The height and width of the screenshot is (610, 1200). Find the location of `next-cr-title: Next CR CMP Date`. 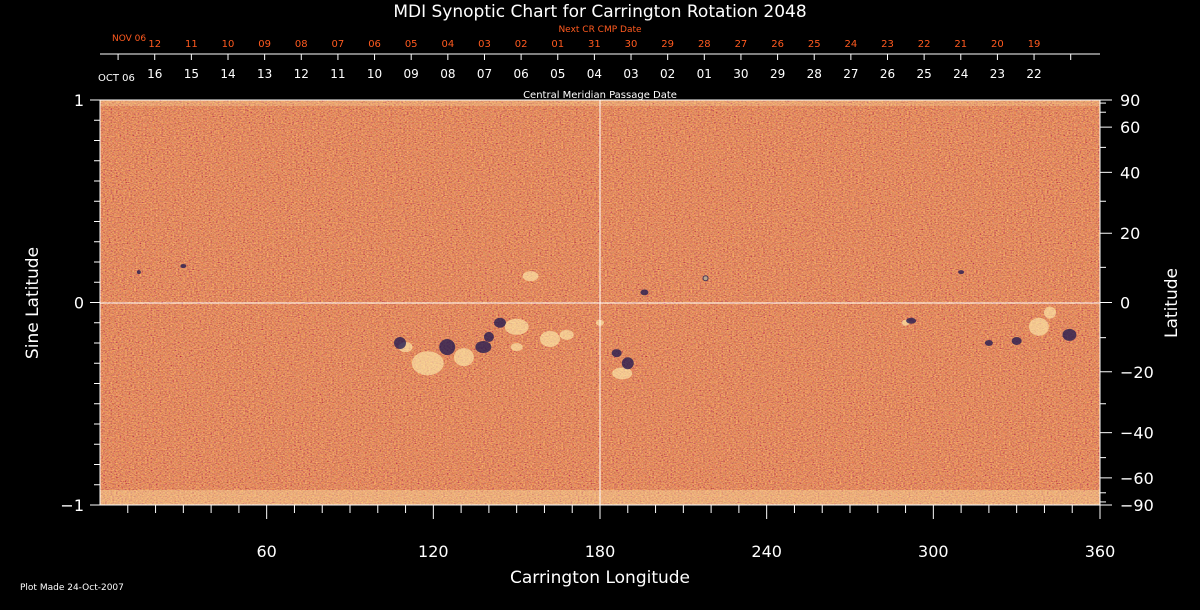

next-cr-title: Next CR CMP Date is located at coordinates (600, 30).